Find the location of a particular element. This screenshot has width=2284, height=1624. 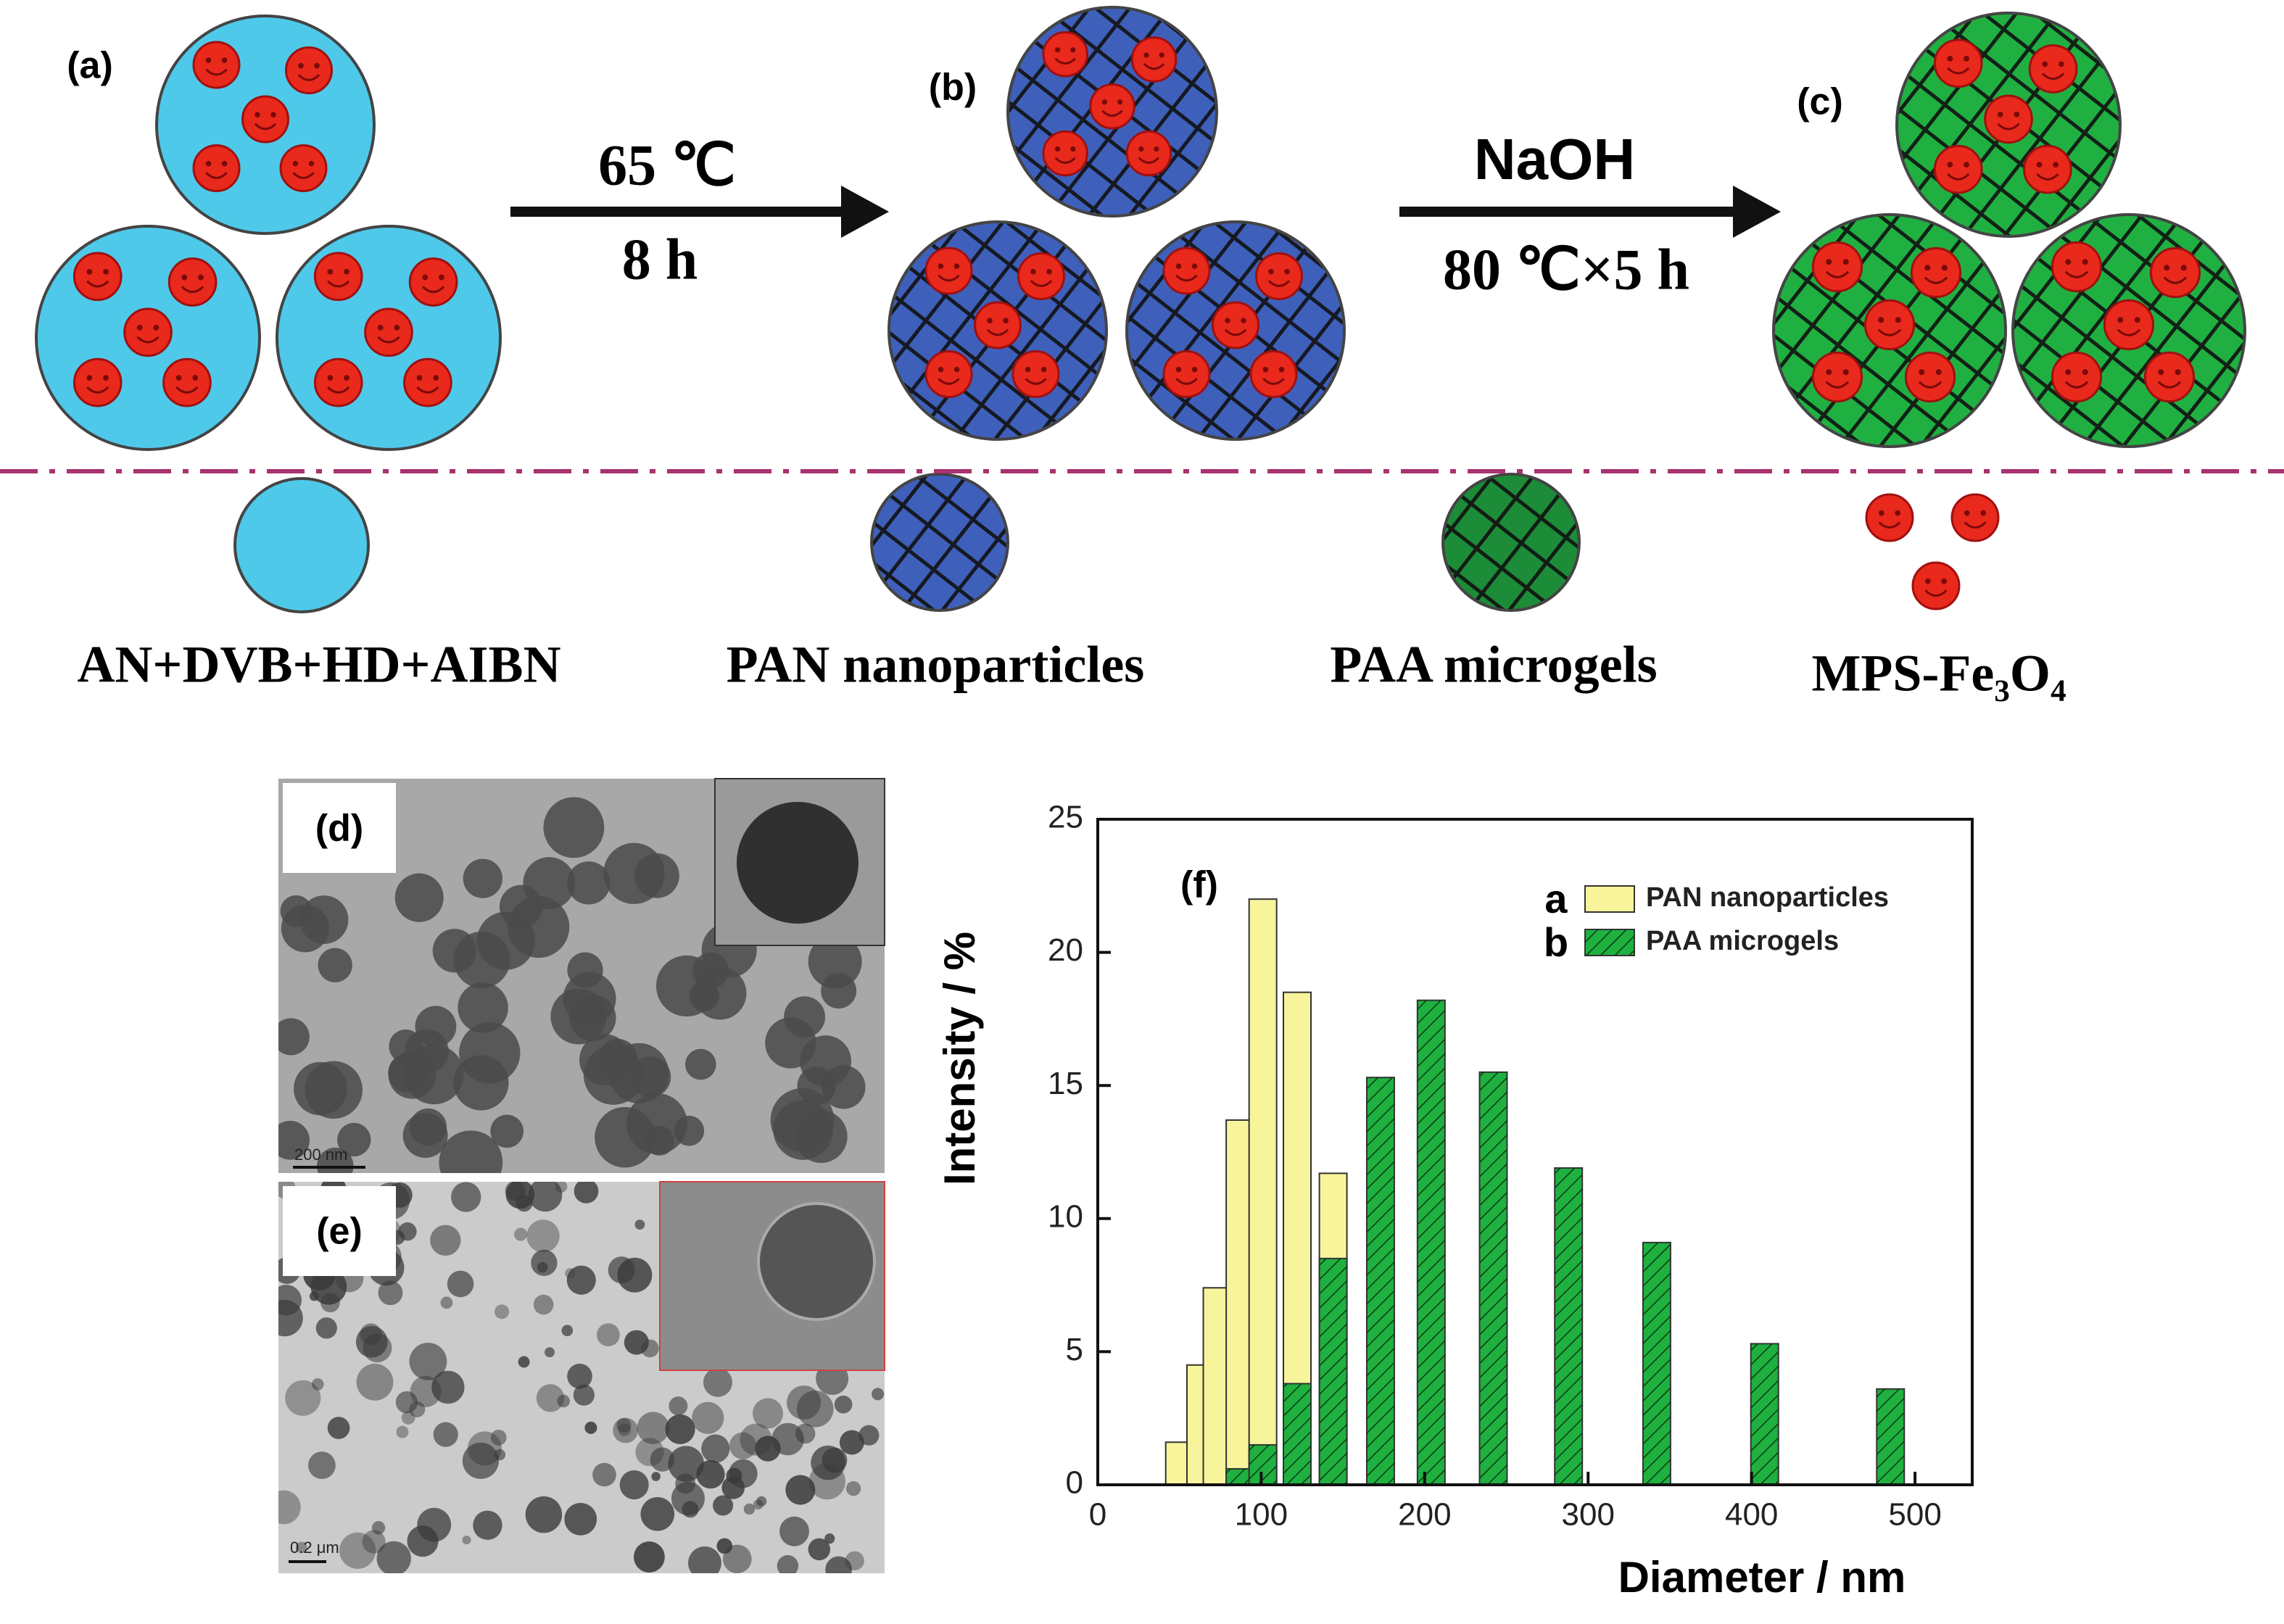

bar is located at coordinates (1263, 1192).